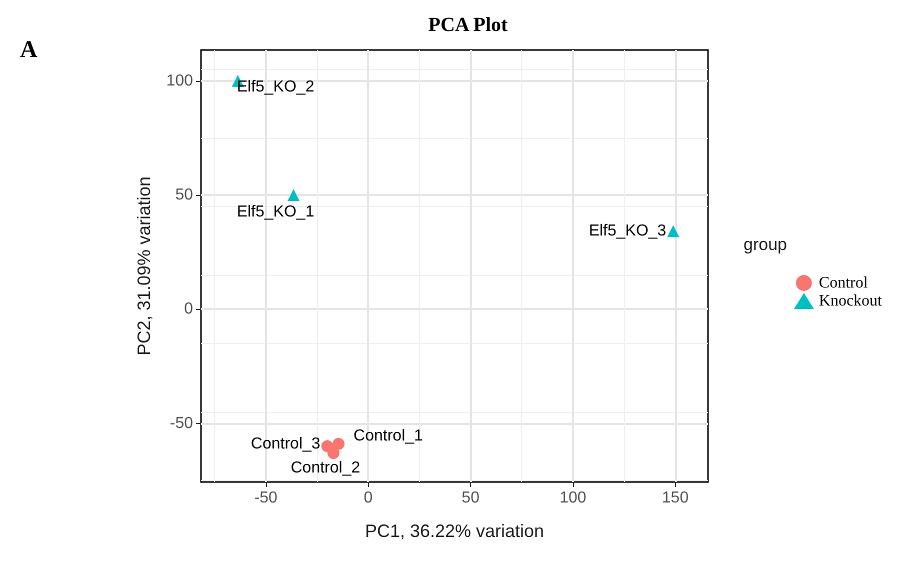 The image size is (901, 572). Describe the element at coordinates (325, 468) in the screenshot. I see `annotation: Control_2` at that location.